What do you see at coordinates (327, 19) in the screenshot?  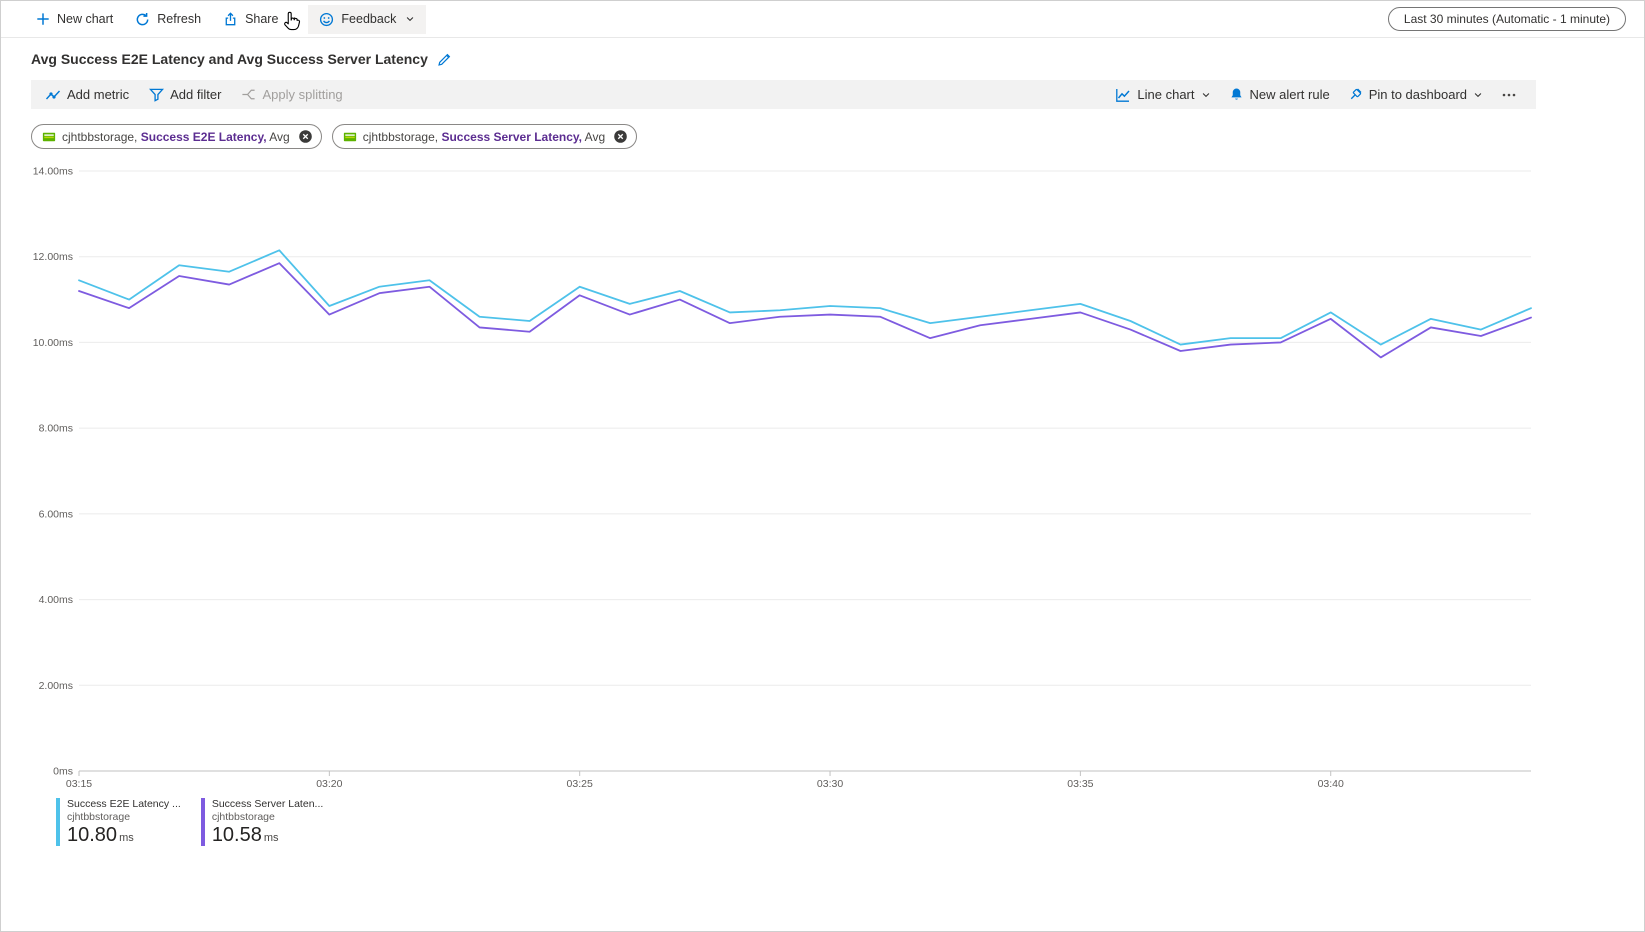 I see `feedback-smiley-icon` at bounding box center [327, 19].